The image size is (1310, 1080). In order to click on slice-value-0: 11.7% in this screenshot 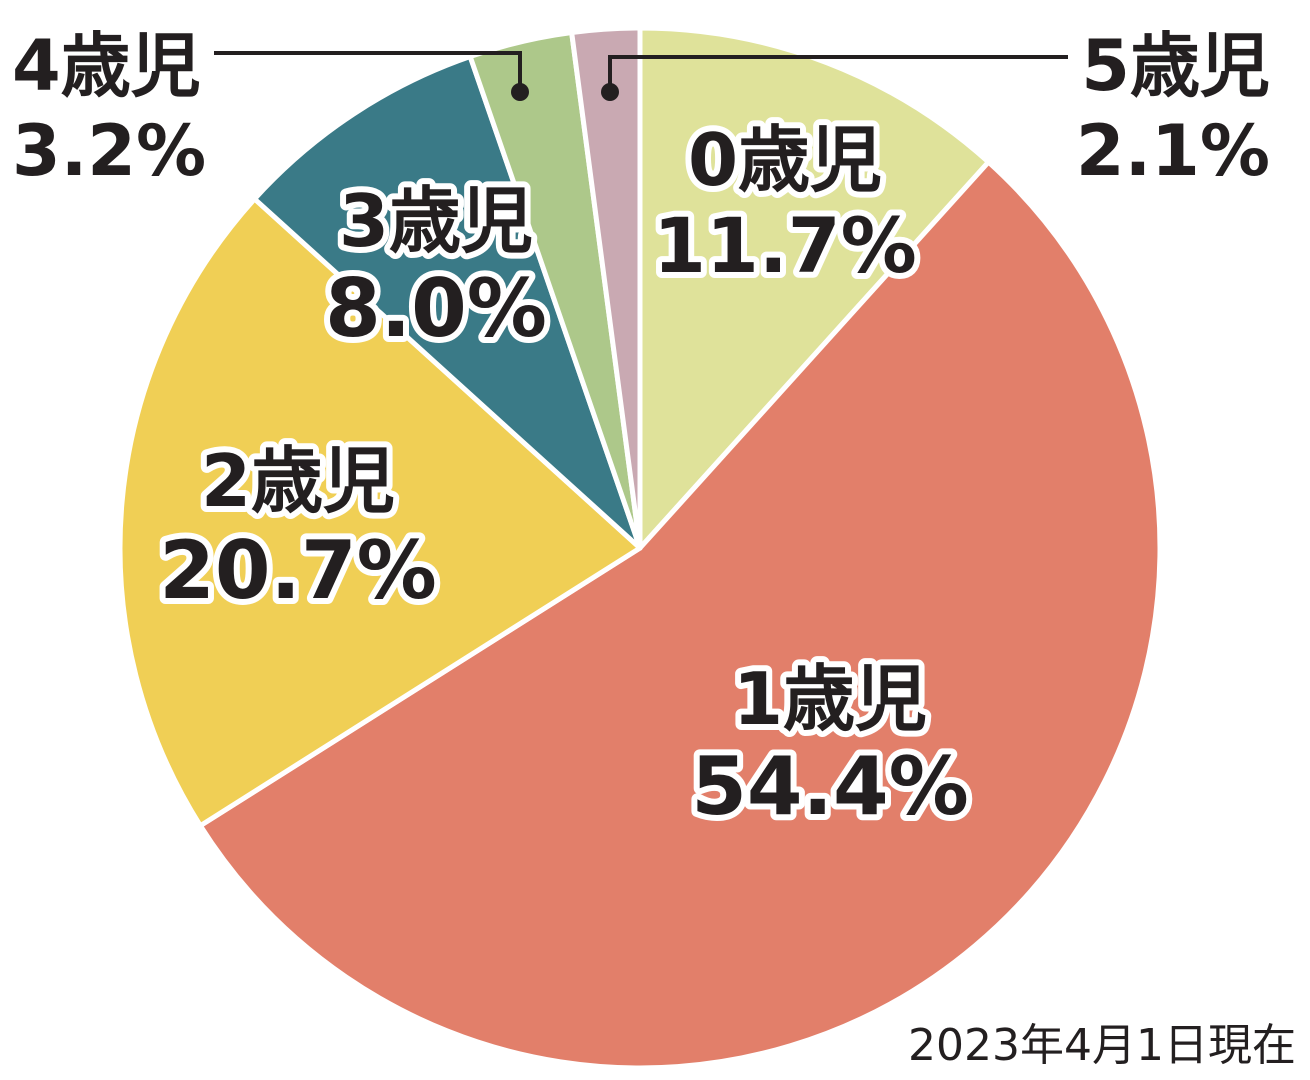, I will do `click(785, 245)`.